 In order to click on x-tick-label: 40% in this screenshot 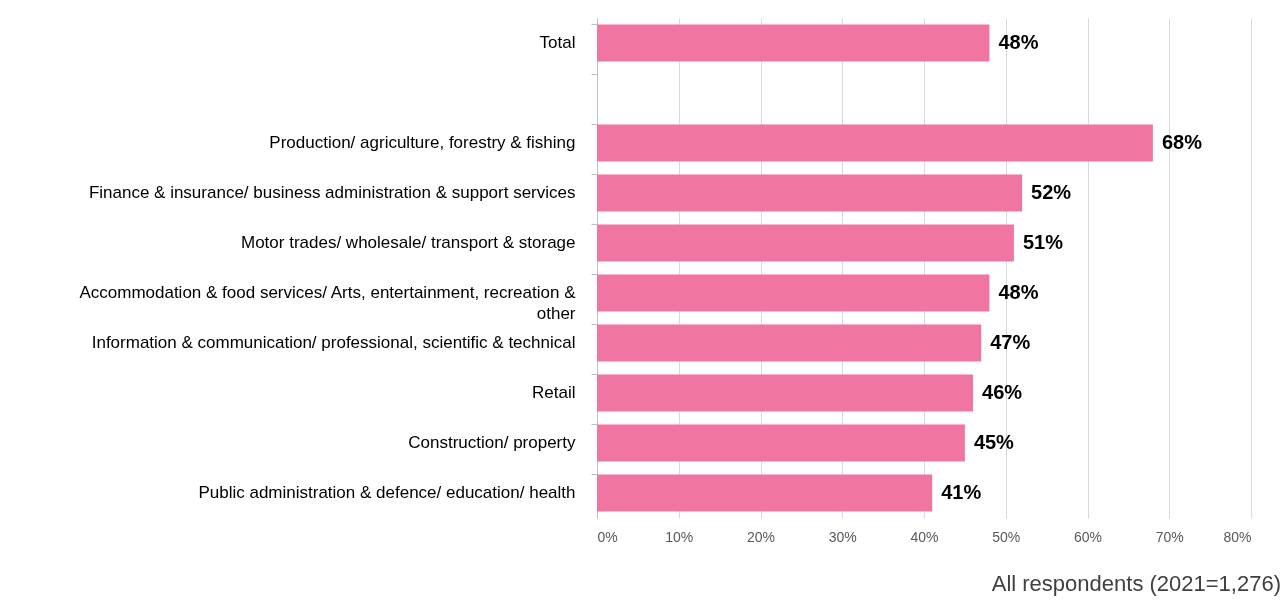, I will do `click(924, 536)`.